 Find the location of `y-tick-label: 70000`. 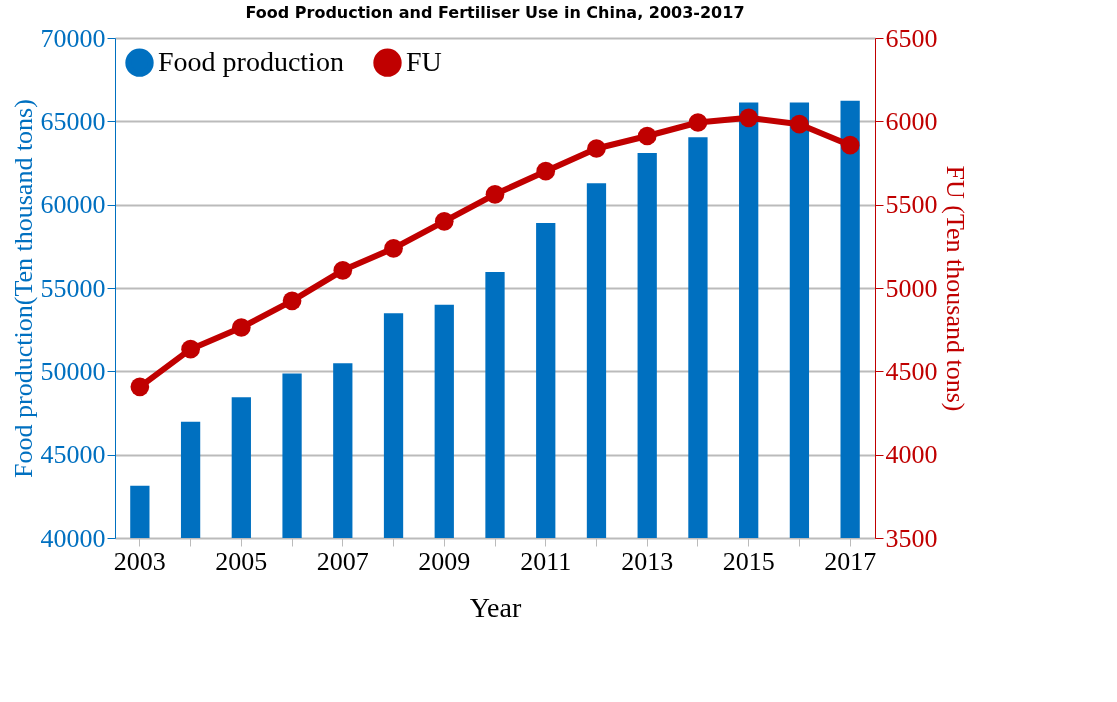

y-tick-label: 70000 is located at coordinates (73, 38).